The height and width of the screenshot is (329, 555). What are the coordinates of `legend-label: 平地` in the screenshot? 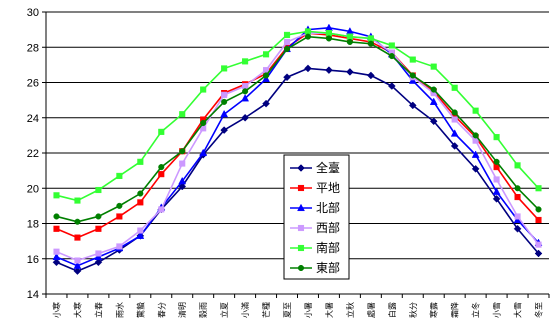 It's located at (328, 188).